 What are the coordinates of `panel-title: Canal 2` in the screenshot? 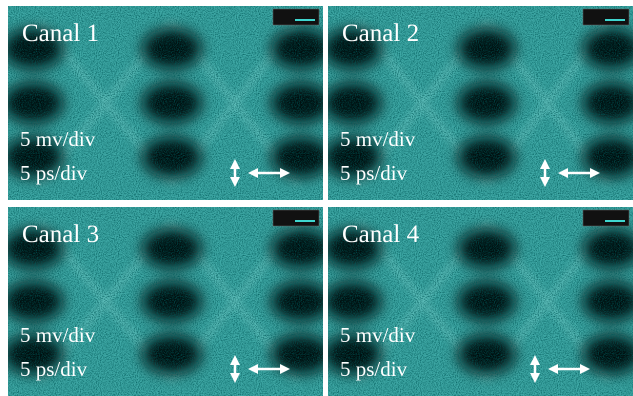 It's located at (380, 33).